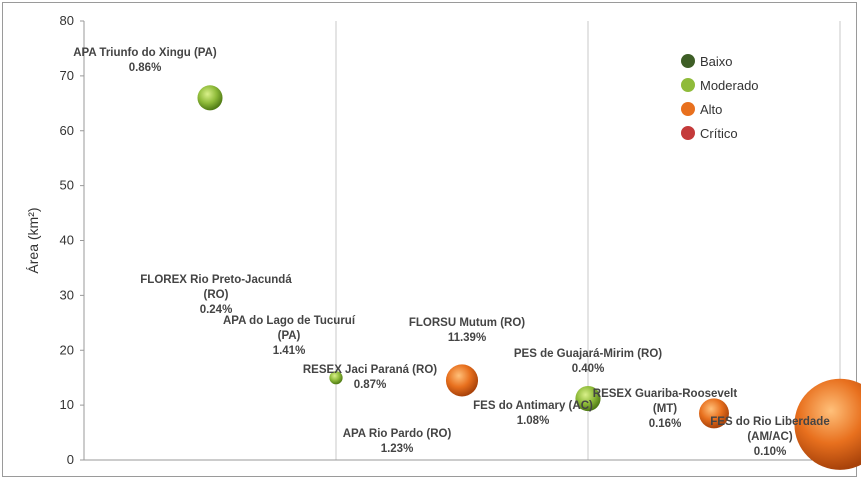 This screenshot has width=861, height=481. What do you see at coordinates (216, 295) in the screenshot?
I see `bubble-label: (RO)` at bounding box center [216, 295].